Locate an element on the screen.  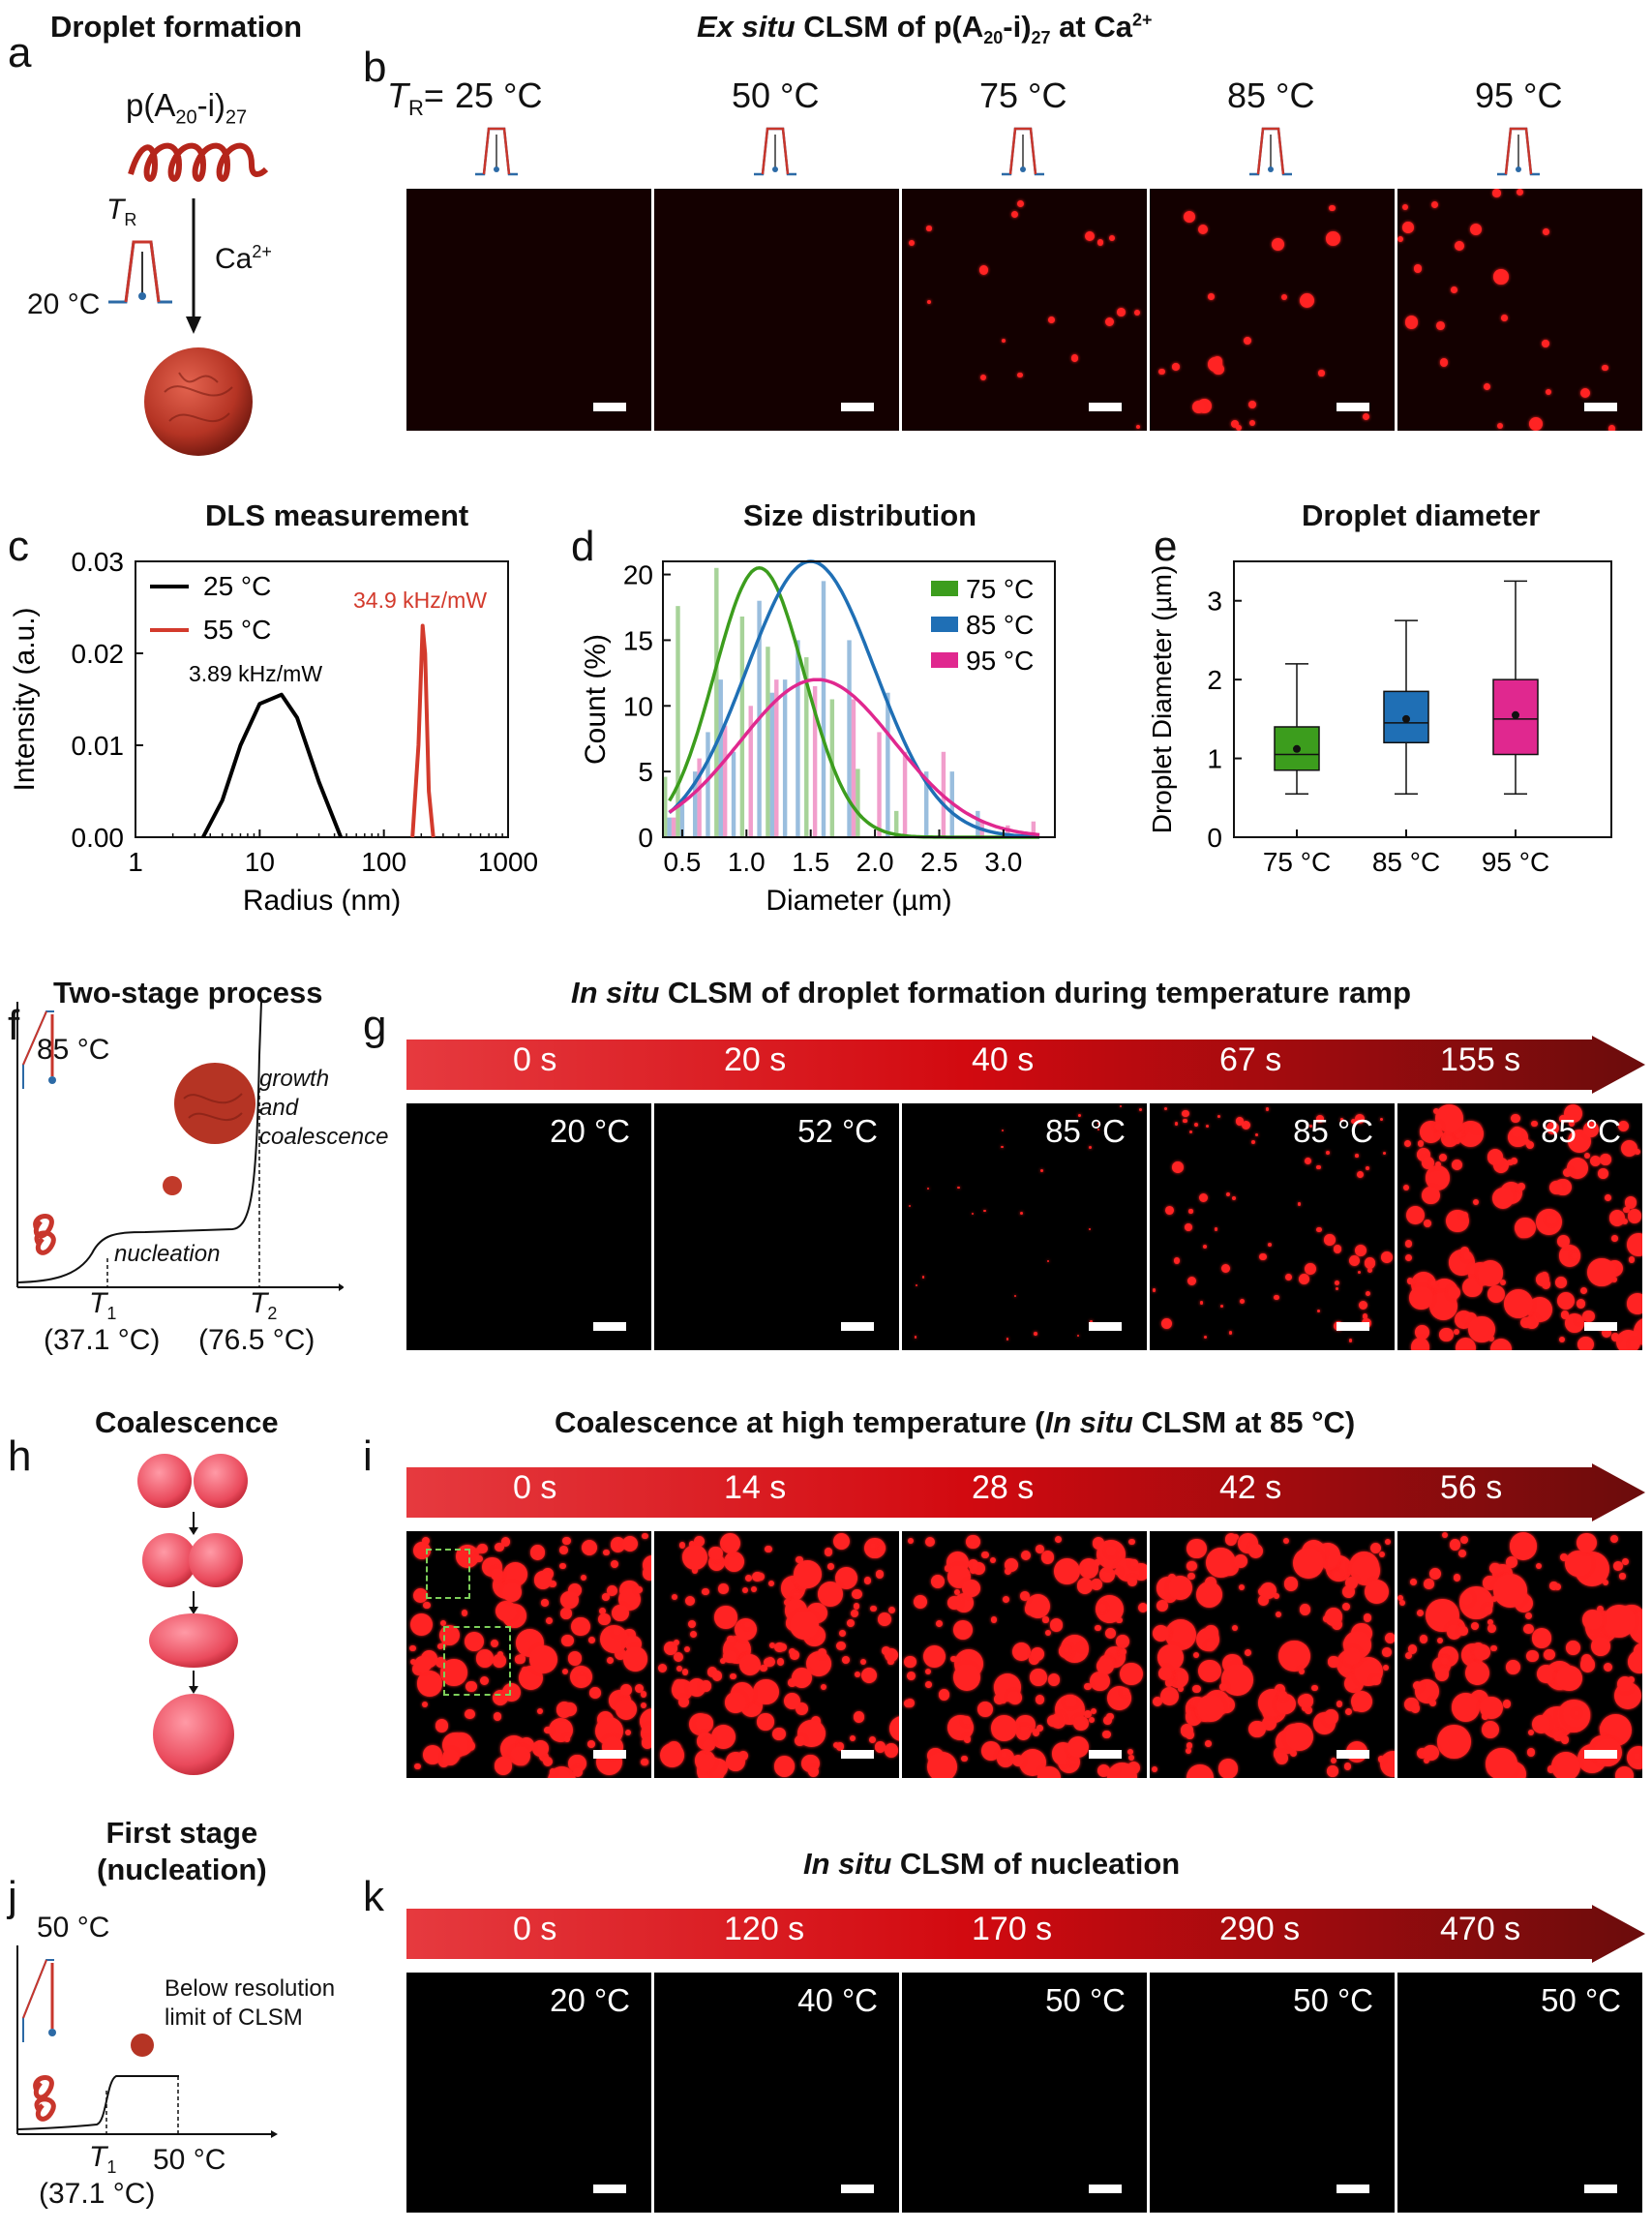
f-t1-value: (37.1 °C) is located at coordinates (103, 1340).